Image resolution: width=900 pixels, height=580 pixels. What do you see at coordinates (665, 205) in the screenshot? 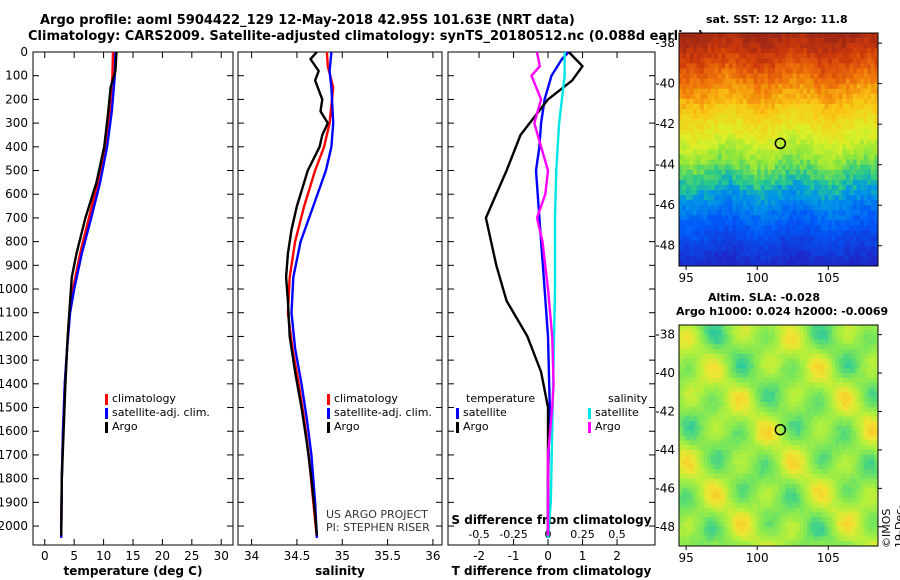
I see `map-lat-label: -46` at bounding box center [665, 205].